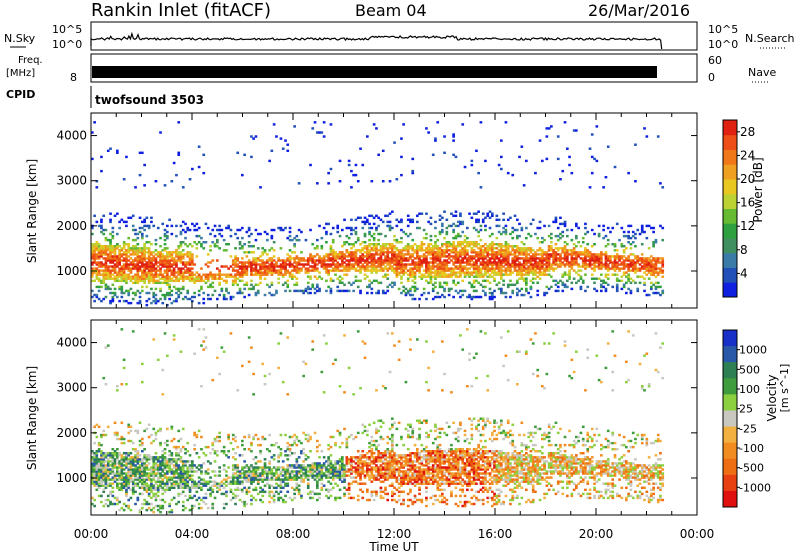 This screenshot has width=800, height=554. What do you see at coordinates (639, 10) in the screenshot?
I see `date-title: 26/Mar/2016` at bounding box center [639, 10].